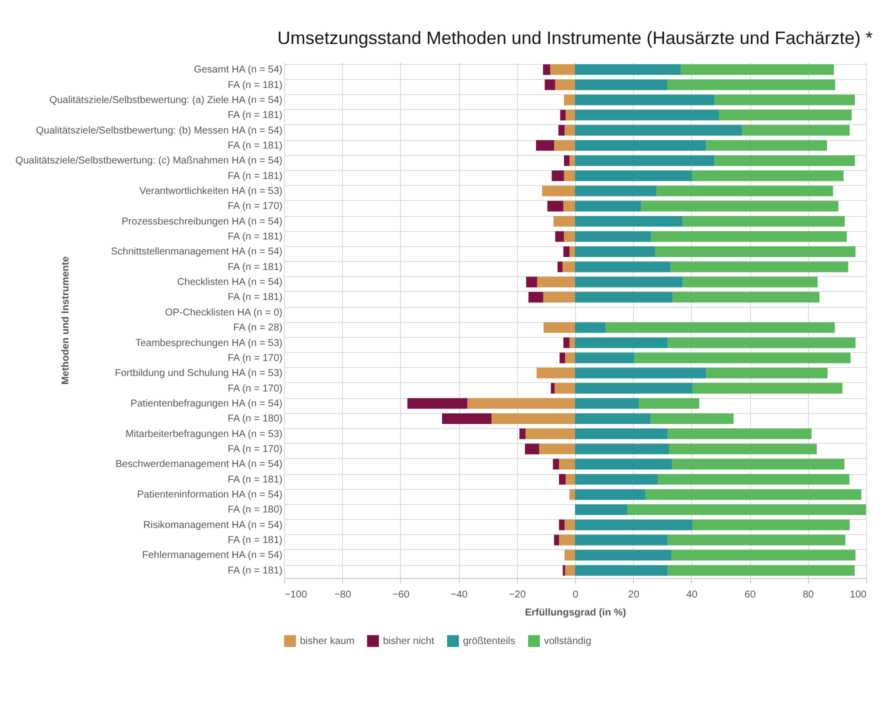 The width and height of the screenshot is (883, 723). What do you see at coordinates (196, 252) in the screenshot?
I see `y-tick-label: Schnittstellenmanagement HA (n = 54)` at bounding box center [196, 252].